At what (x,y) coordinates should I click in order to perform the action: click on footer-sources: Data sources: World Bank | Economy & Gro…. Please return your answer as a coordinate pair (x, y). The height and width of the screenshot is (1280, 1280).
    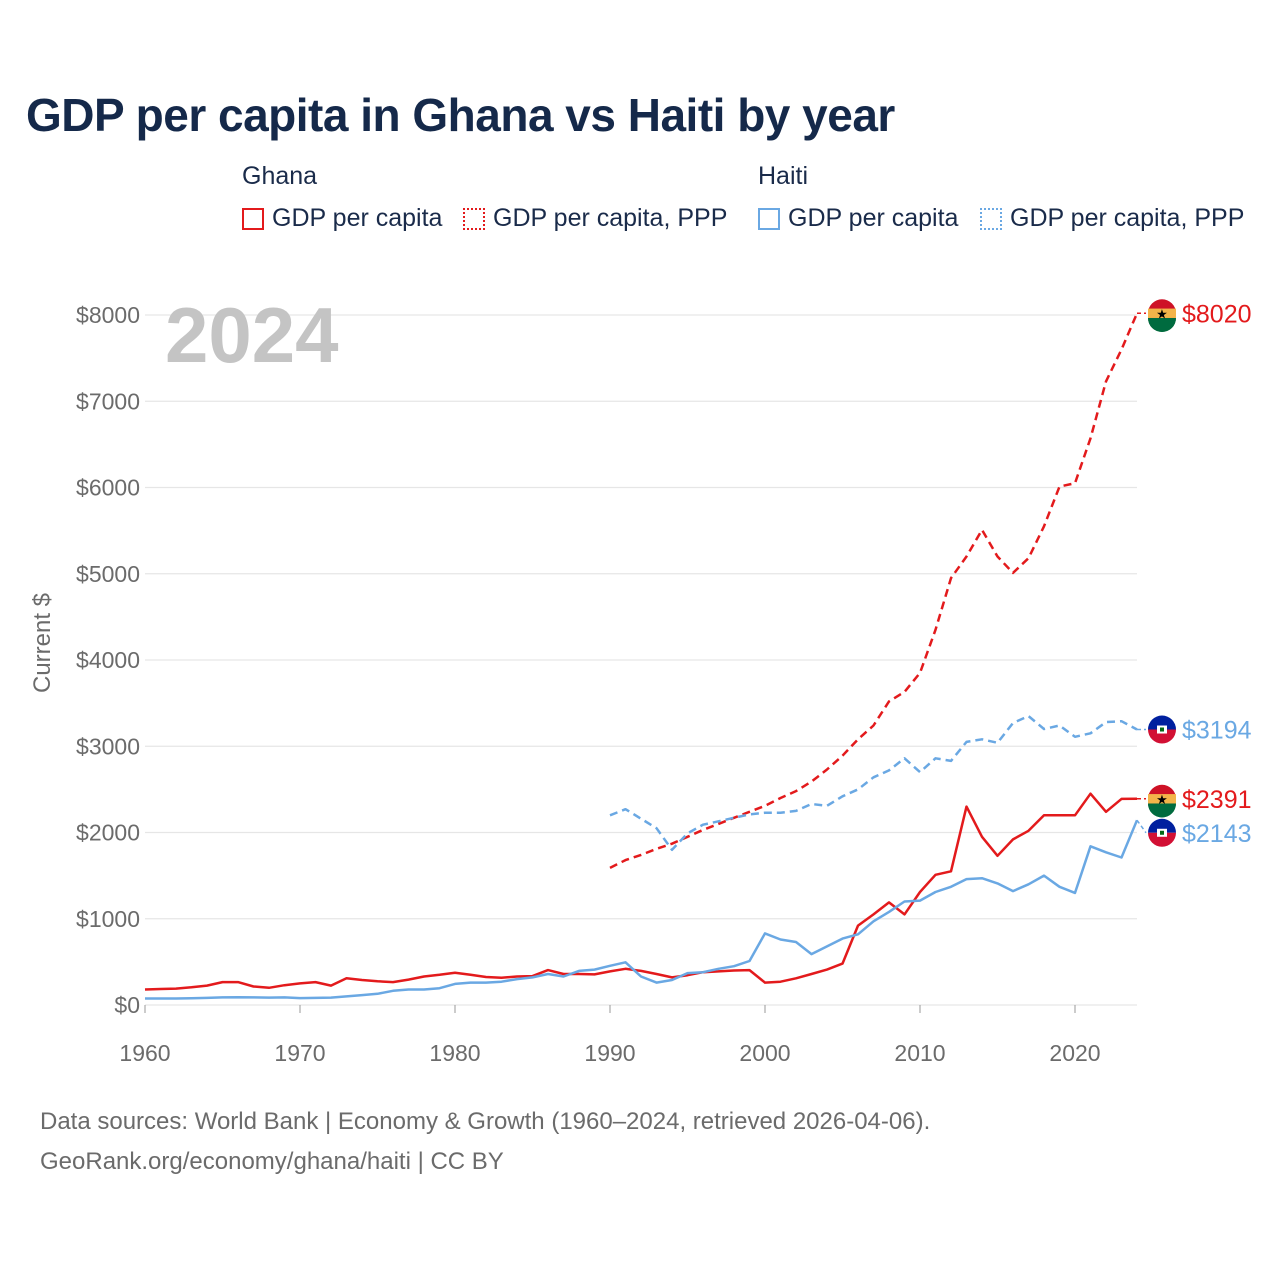
    Looking at the image, I should click on (485, 1121).